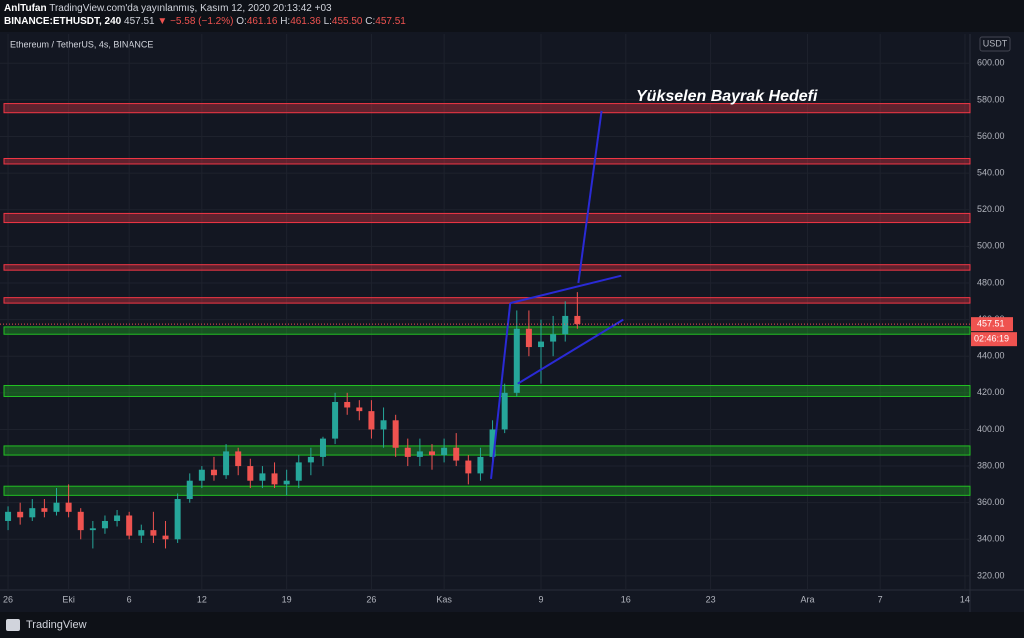  I want to click on countdown-tag, so click(994, 339).